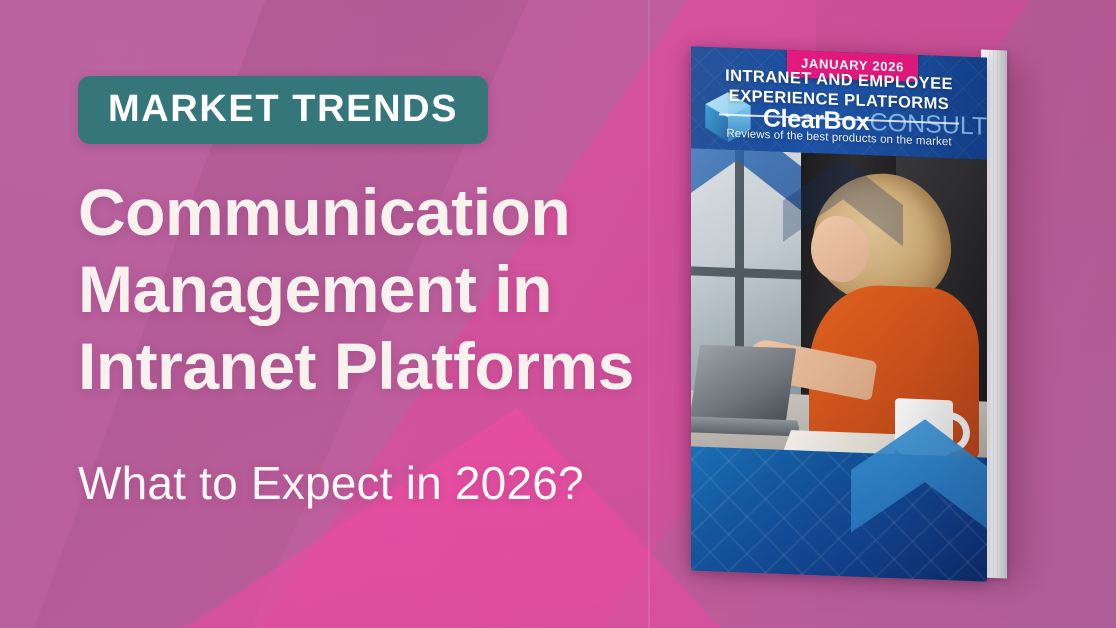 The width and height of the screenshot is (1116, 628). I want to click on headline-line-1: Communication, so click(324, 212).